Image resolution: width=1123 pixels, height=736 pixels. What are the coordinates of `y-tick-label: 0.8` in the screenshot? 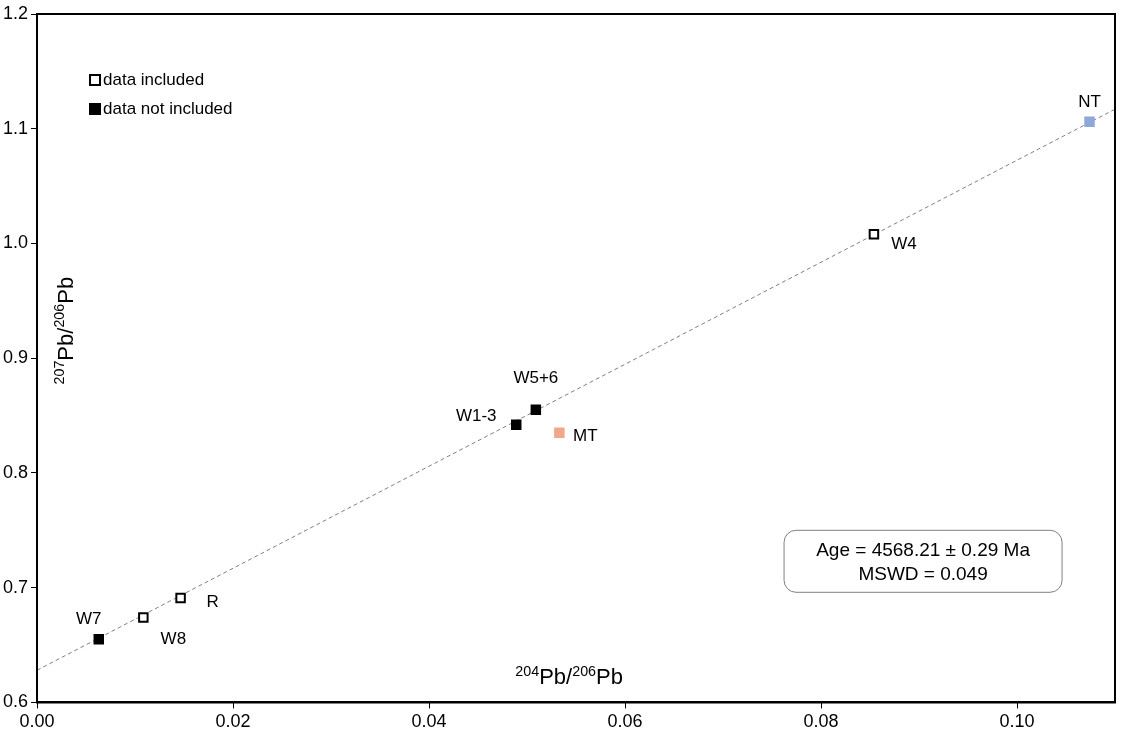 It's located at (15, 471).